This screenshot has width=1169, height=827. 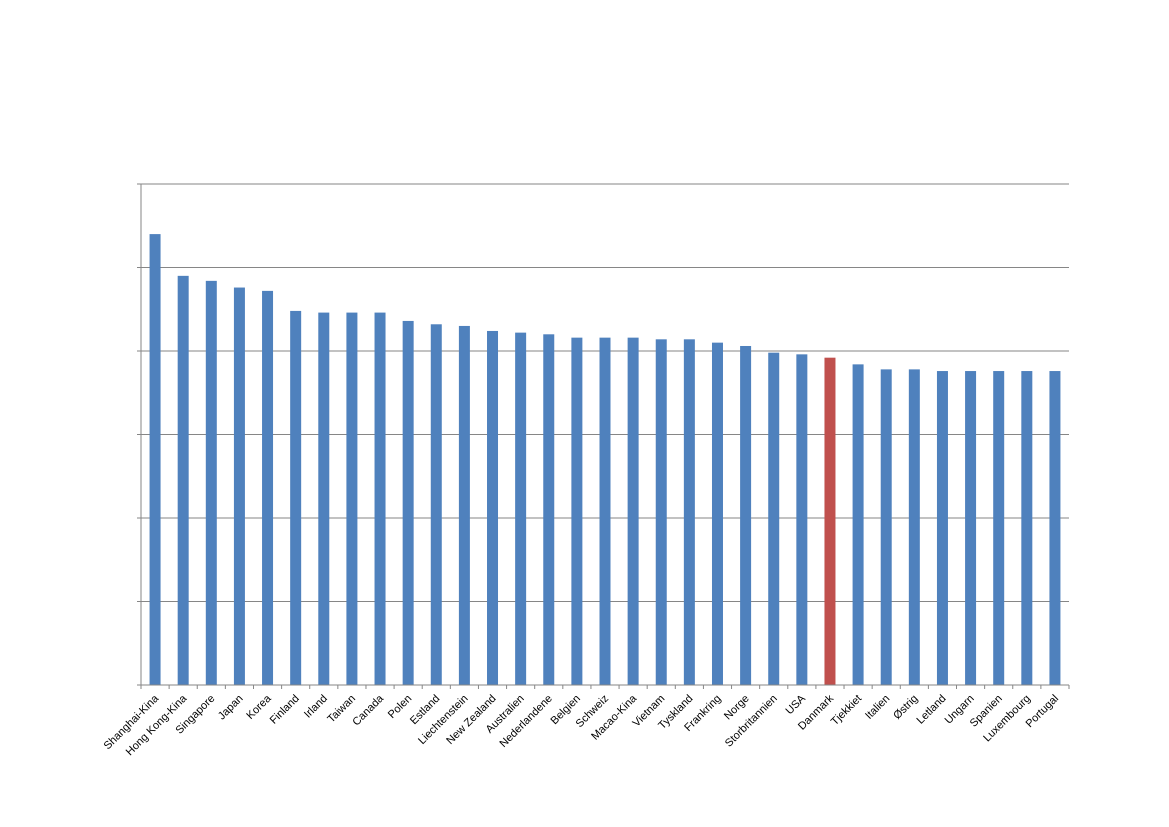 What do you see at coordinates (211, 482) in the screenshot?
I see `bar-singapore` at bounding box center [211, 482].